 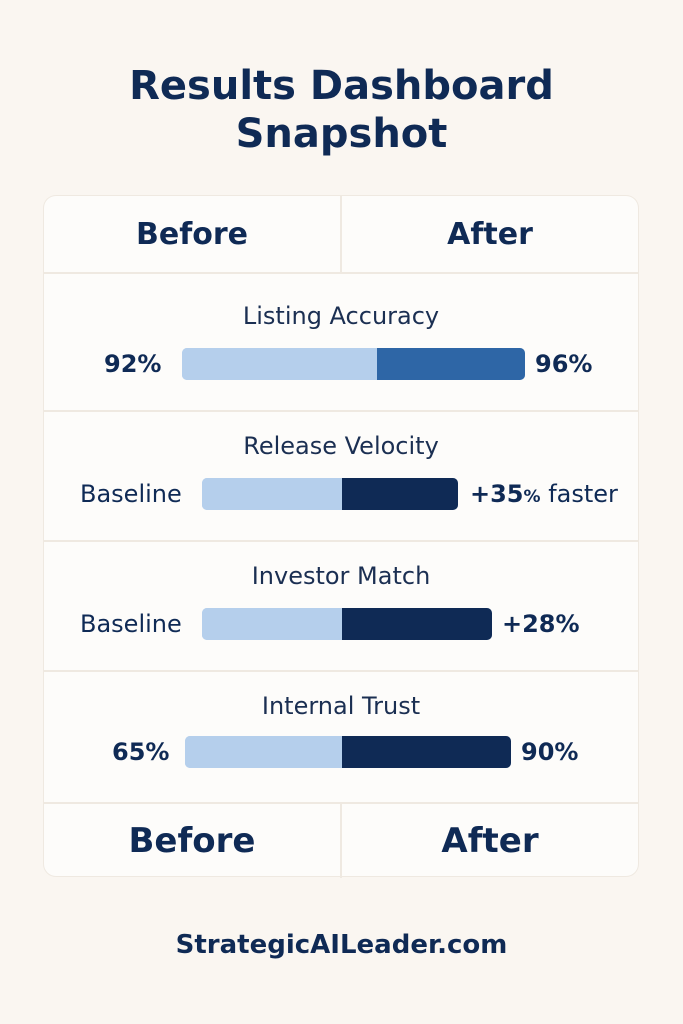 I want to click on footer-header-row: Before After, so click(x=341, y=840).